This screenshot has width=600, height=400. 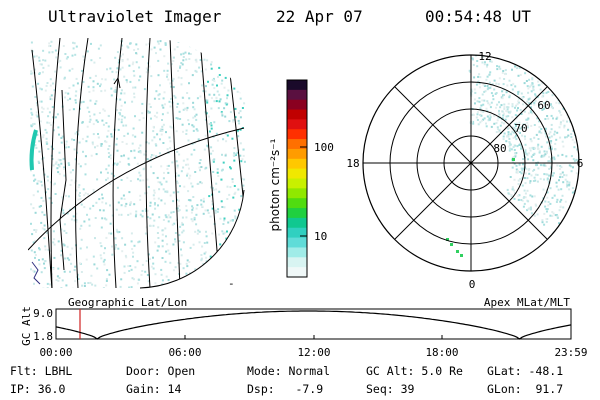 What do you see at coordinates (478, 16) in the screenshot?
I see `time-label: 00:54:48 UT` at bounding box center [478, 16].